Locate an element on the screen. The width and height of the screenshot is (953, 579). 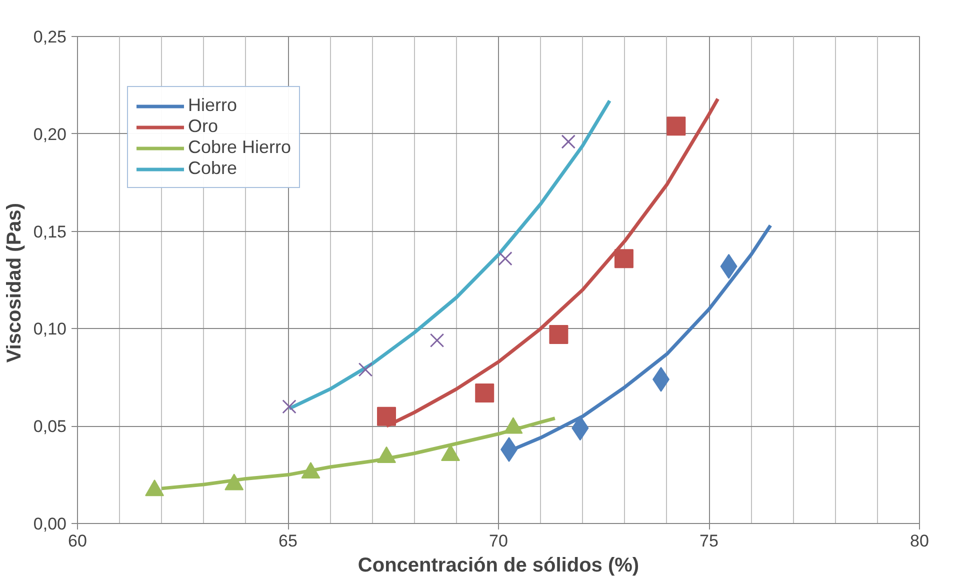
y-tick-label: 0,05 is located at coordinates (50, 426).